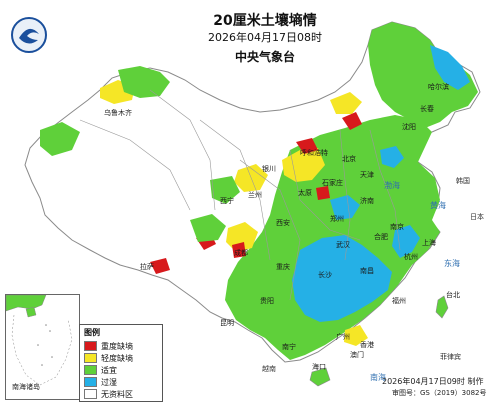 The image size is (500, 409). Describe the element at coordinates (123, 370) in the screenshot. I see `legend-item-suitable: 适宜` at that location.